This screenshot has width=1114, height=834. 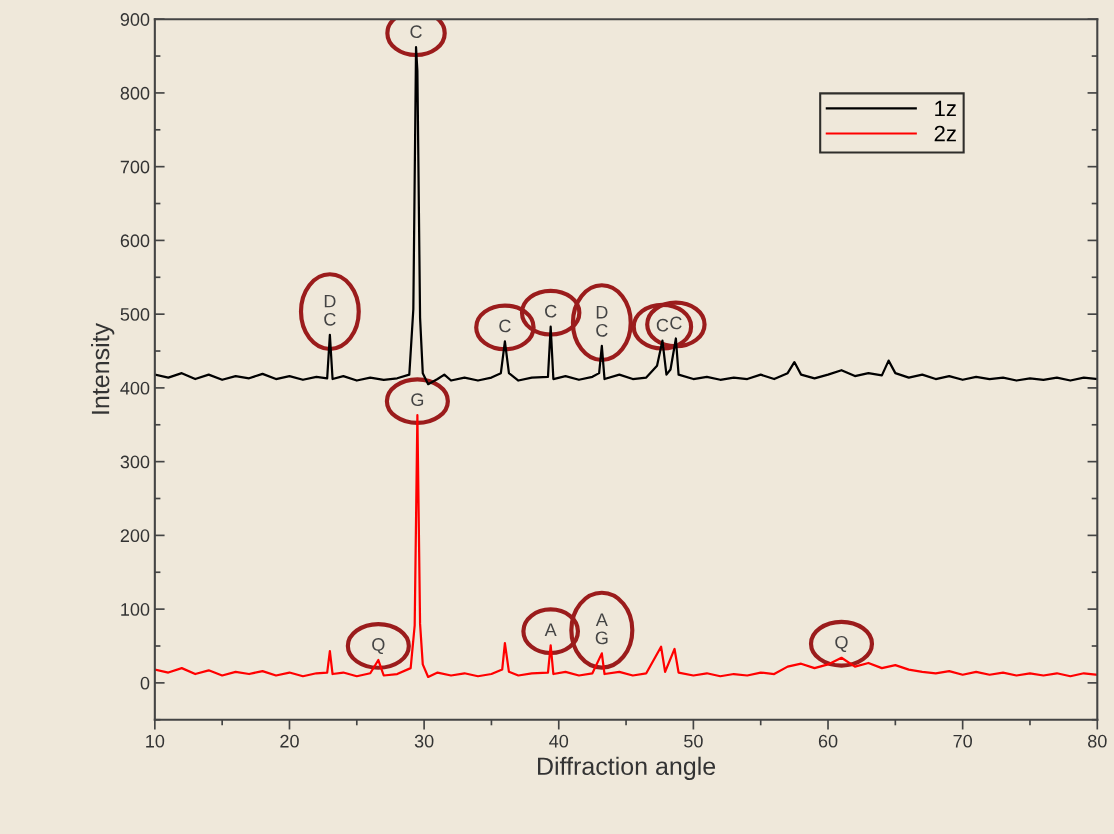 I want to click on y-axis-title: Intensity, so click(x=103, y=368).